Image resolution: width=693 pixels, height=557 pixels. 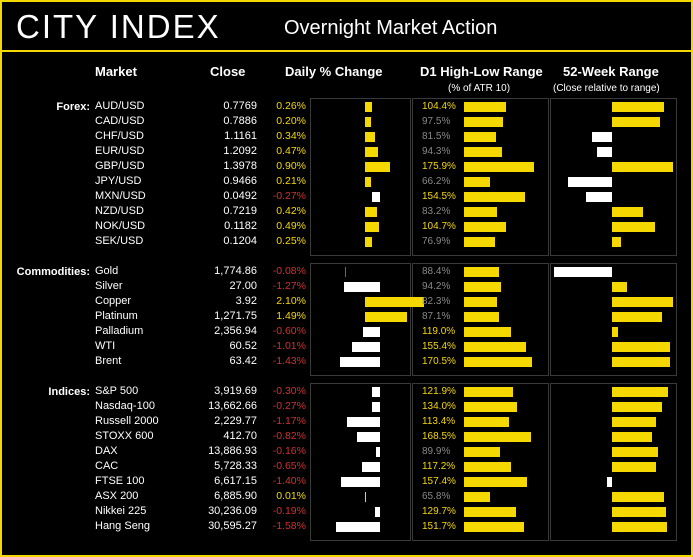 What do you see at coordinates (120, 196) in the screenshot?
I see `market-name: MXN/USD` at bounding box center [120, 196].